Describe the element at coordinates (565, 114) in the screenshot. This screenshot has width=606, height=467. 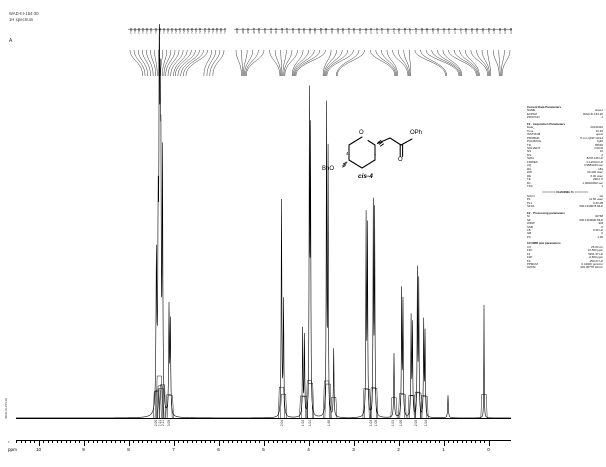
I see `param-row: EXPNO WAD-III-154-30` at that location.